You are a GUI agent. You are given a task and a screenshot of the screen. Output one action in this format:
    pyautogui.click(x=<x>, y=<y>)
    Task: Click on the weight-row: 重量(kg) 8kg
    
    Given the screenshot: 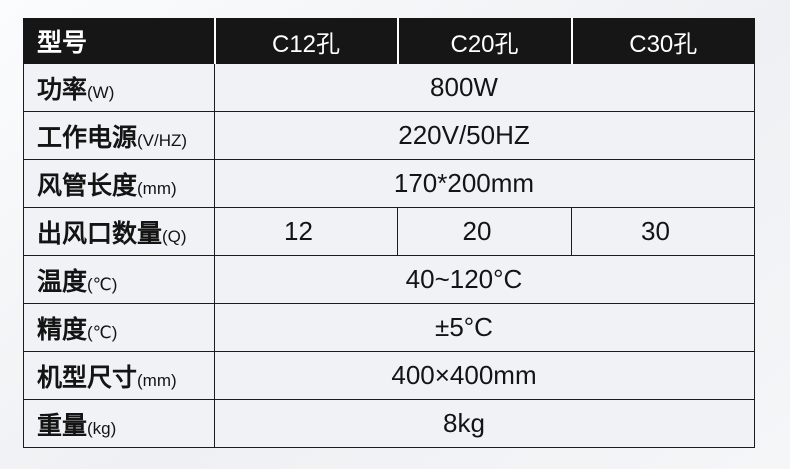 What is the action you would take?
    pyautogui.click(x=389, y=423)
    